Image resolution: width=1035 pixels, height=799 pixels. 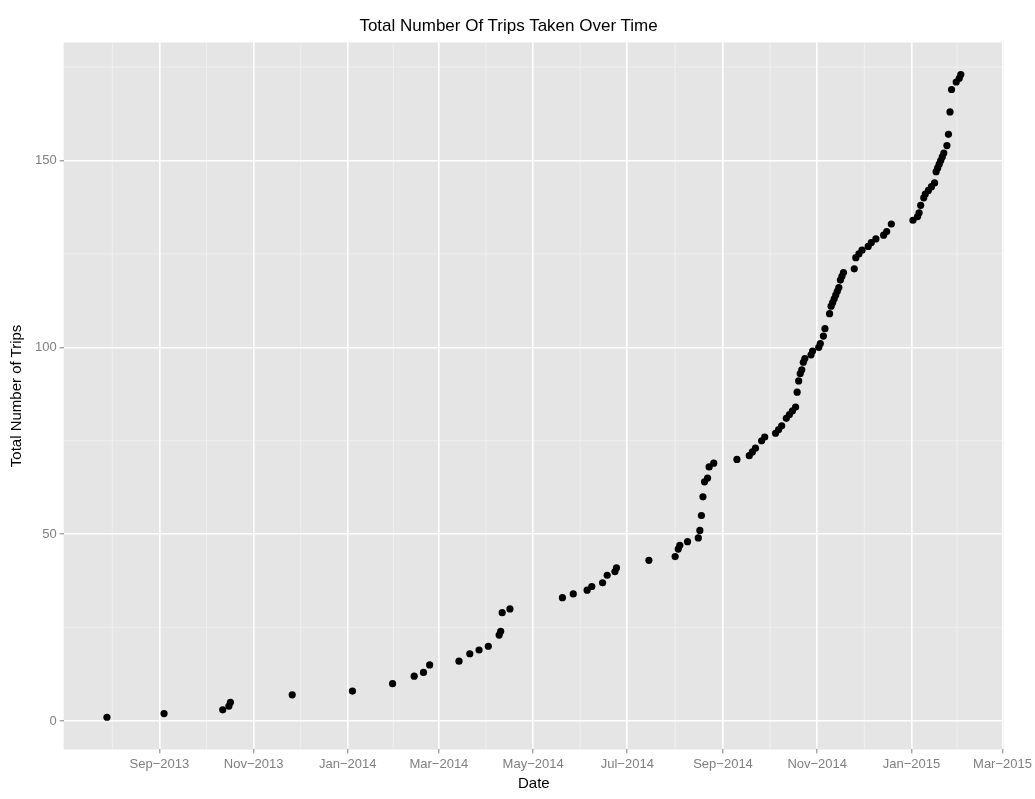 What do you see at coordinates (348, 763) in the screenshot?
I see `x-tick-label: Jan−2014` at bounding box center [348, 763].